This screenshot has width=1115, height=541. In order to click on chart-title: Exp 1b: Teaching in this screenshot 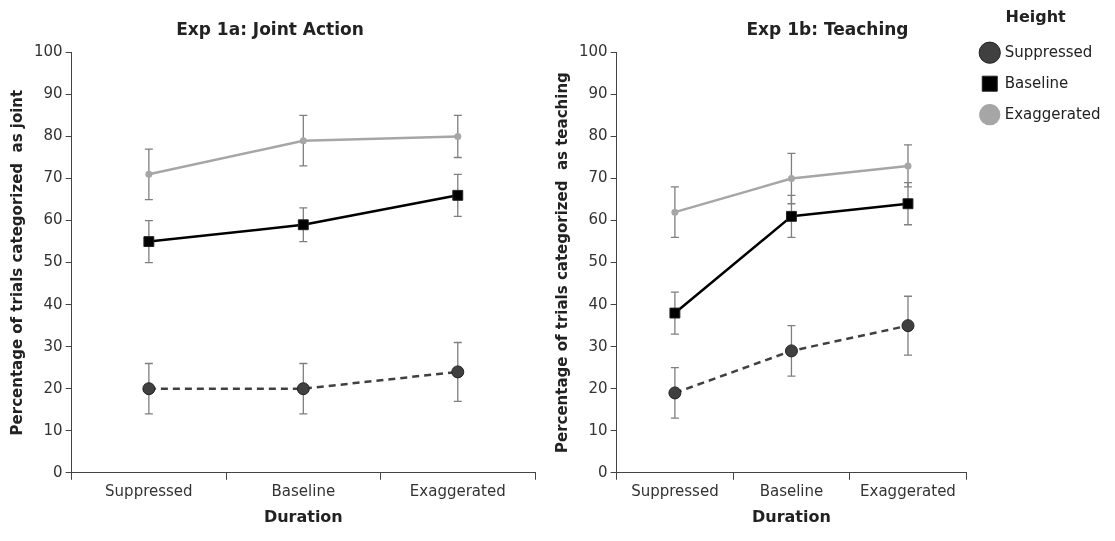, I will do `click(827, 28)`.